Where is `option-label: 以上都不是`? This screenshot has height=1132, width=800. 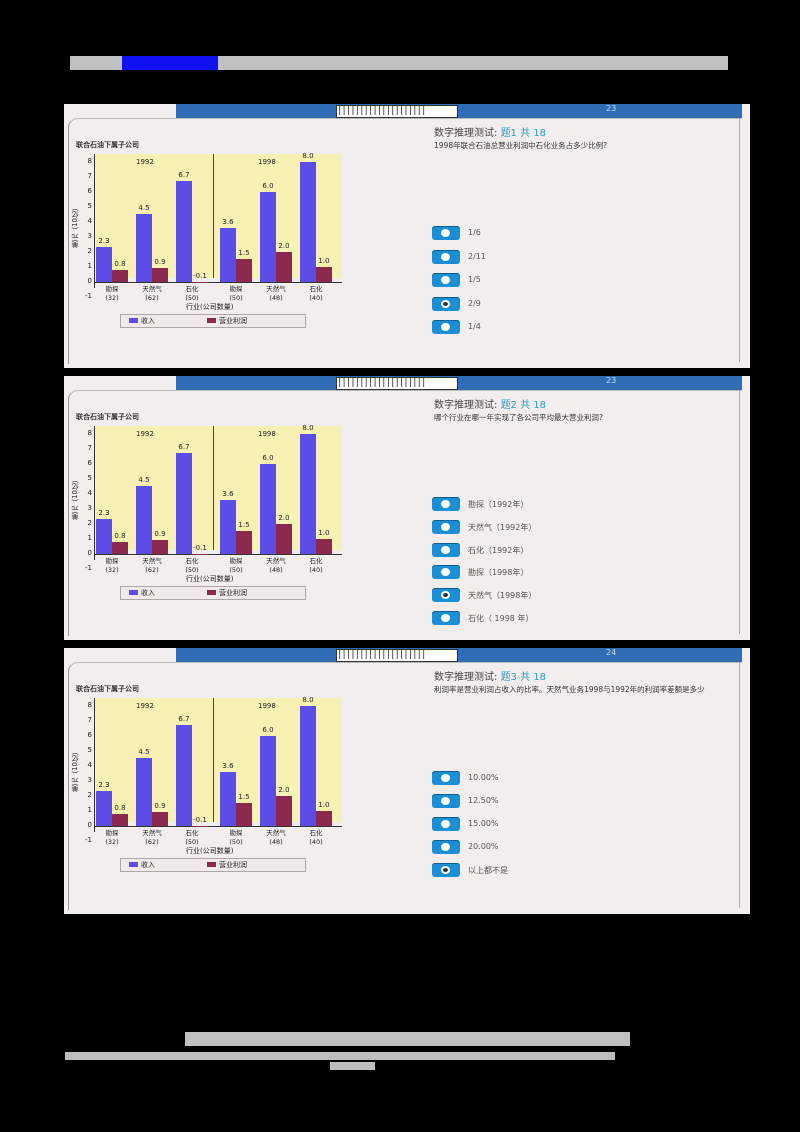
option-label: 以上都不是 is located at coordinates (488, 870).